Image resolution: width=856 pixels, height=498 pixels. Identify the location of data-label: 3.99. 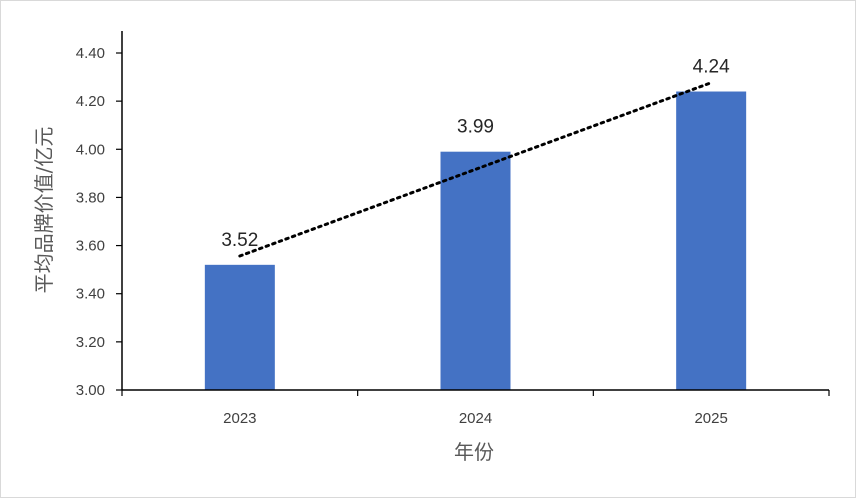
(475, 127).